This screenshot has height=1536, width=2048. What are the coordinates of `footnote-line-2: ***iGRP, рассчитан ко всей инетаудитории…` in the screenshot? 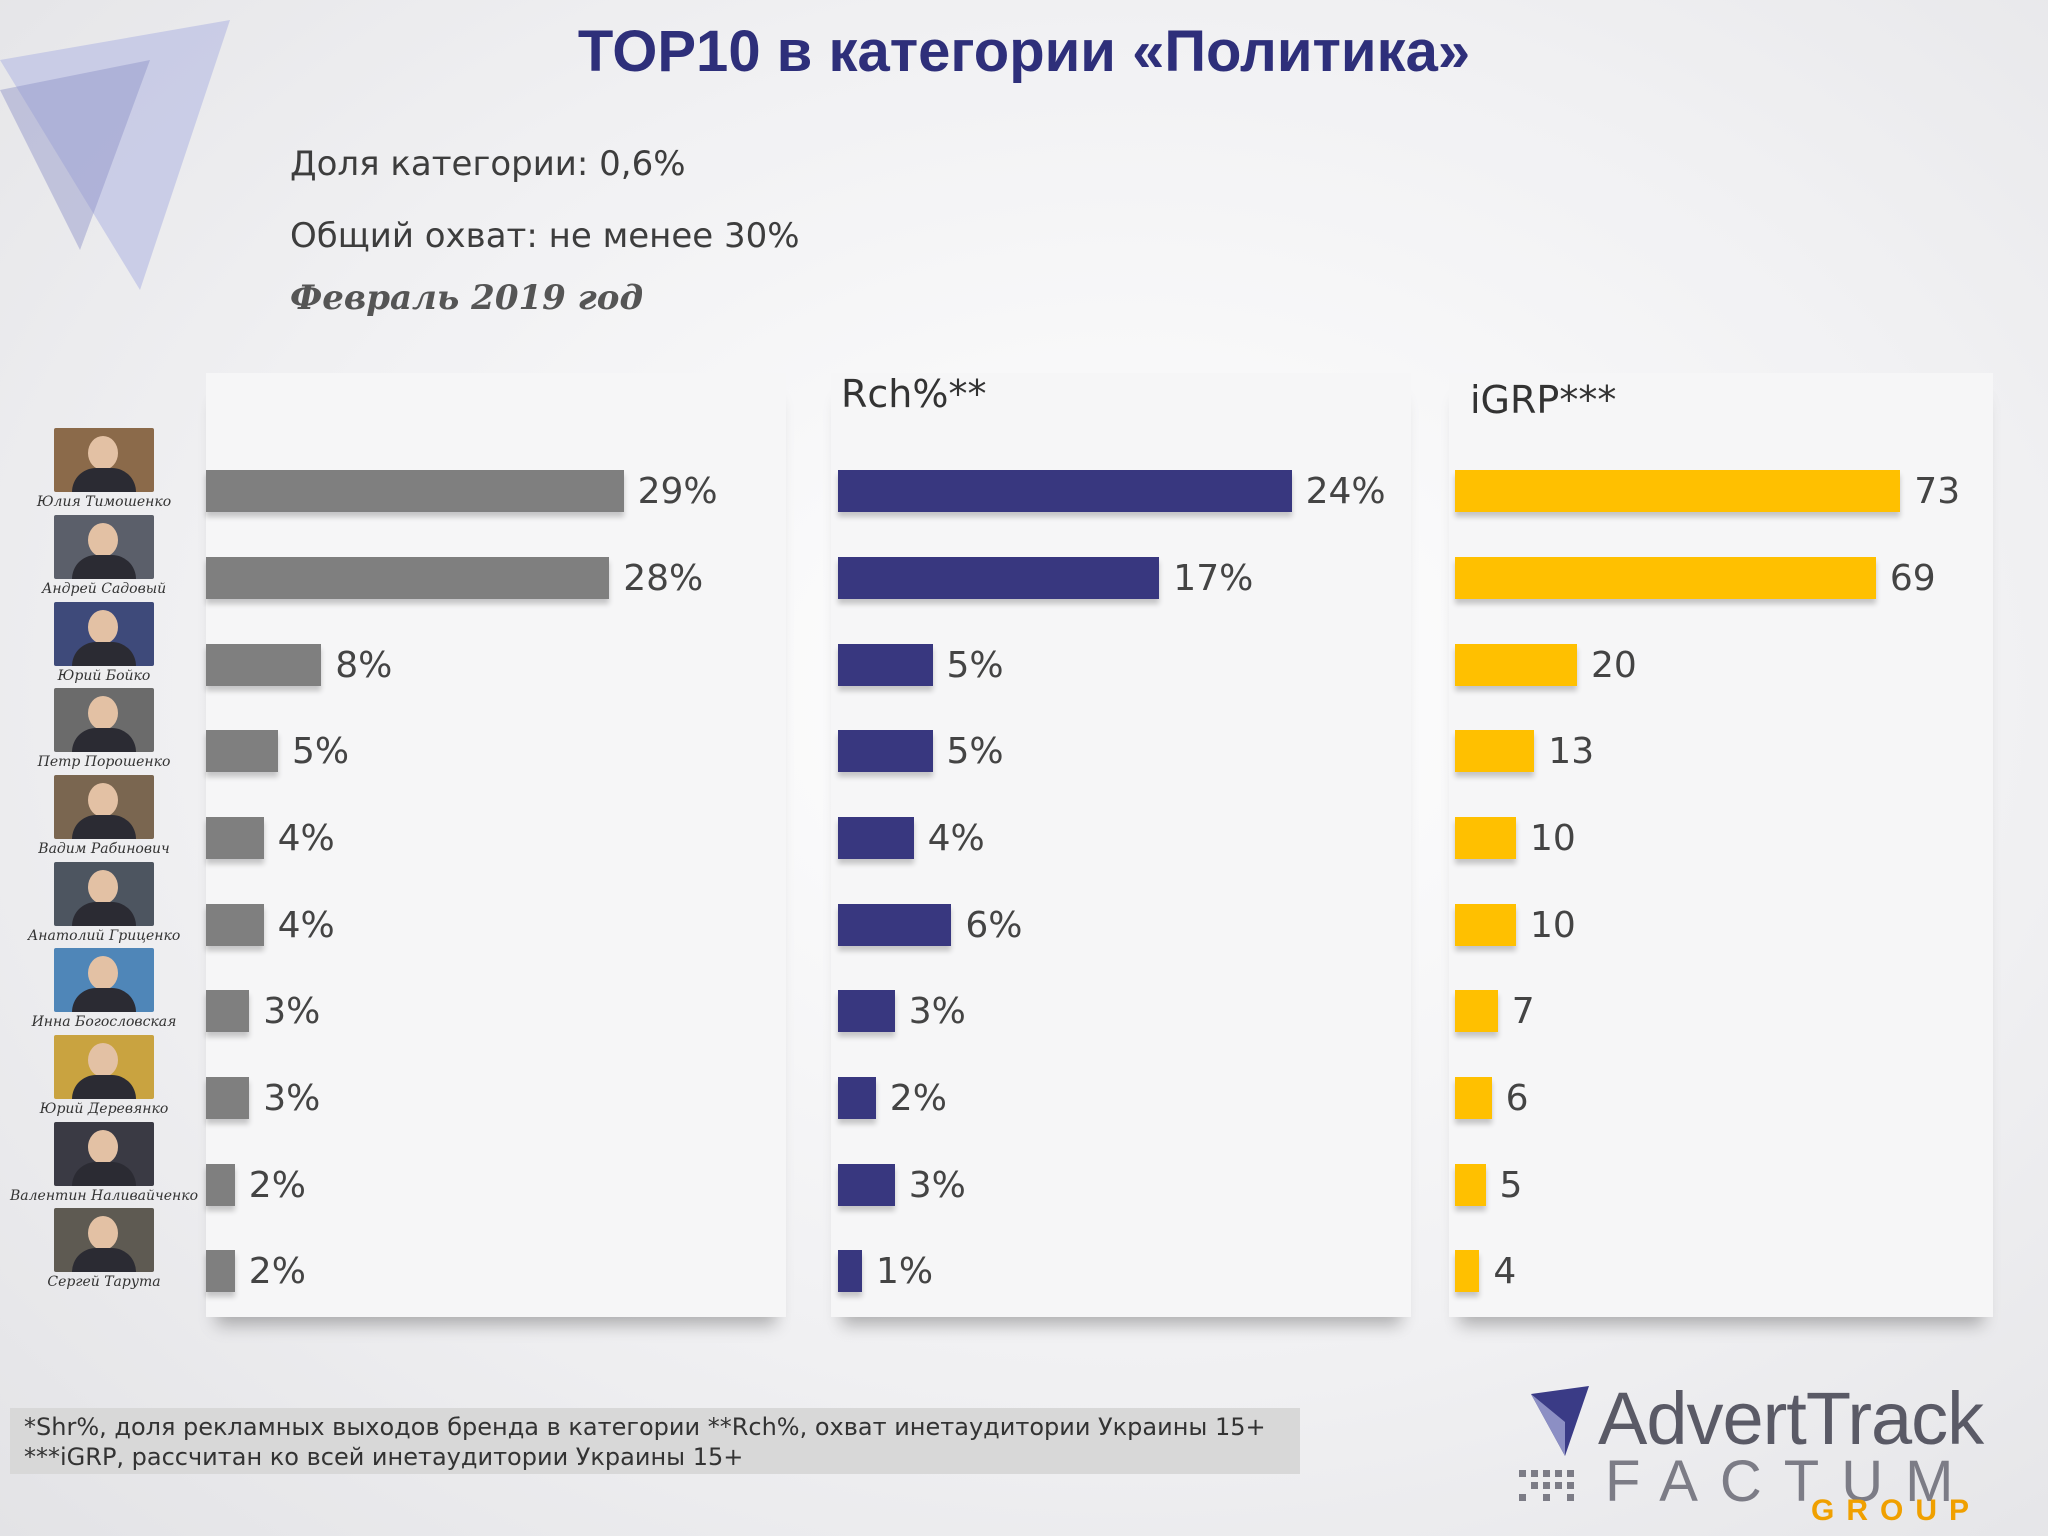 It's located at (384, 1457).